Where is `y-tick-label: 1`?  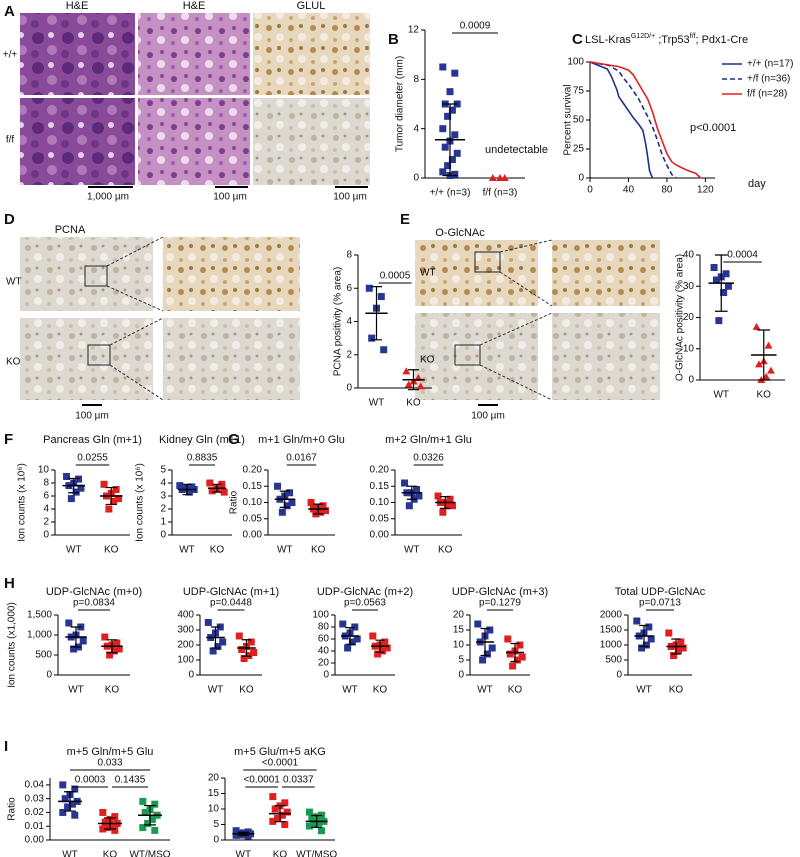
y-tick-label: 1 is located at coordinates (163, 522).